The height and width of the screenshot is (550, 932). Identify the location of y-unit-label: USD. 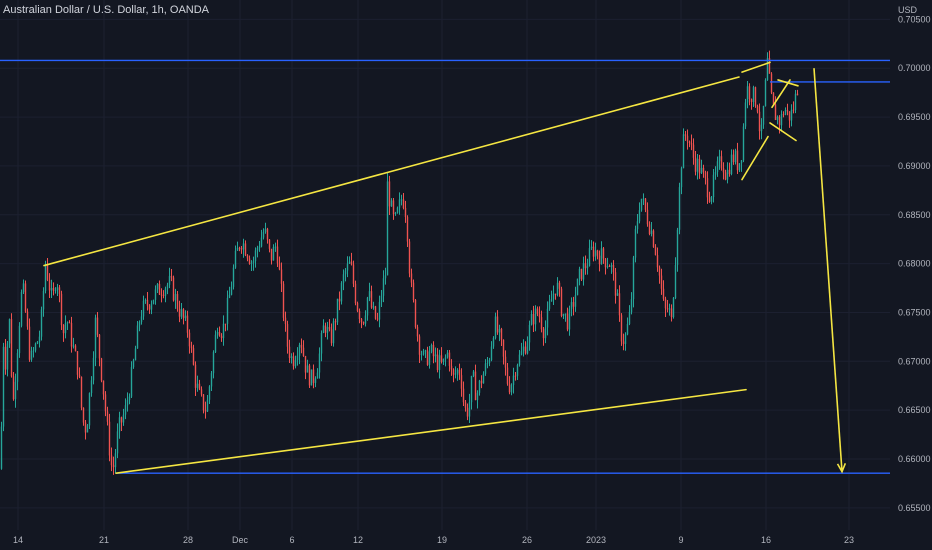
(908, 10).